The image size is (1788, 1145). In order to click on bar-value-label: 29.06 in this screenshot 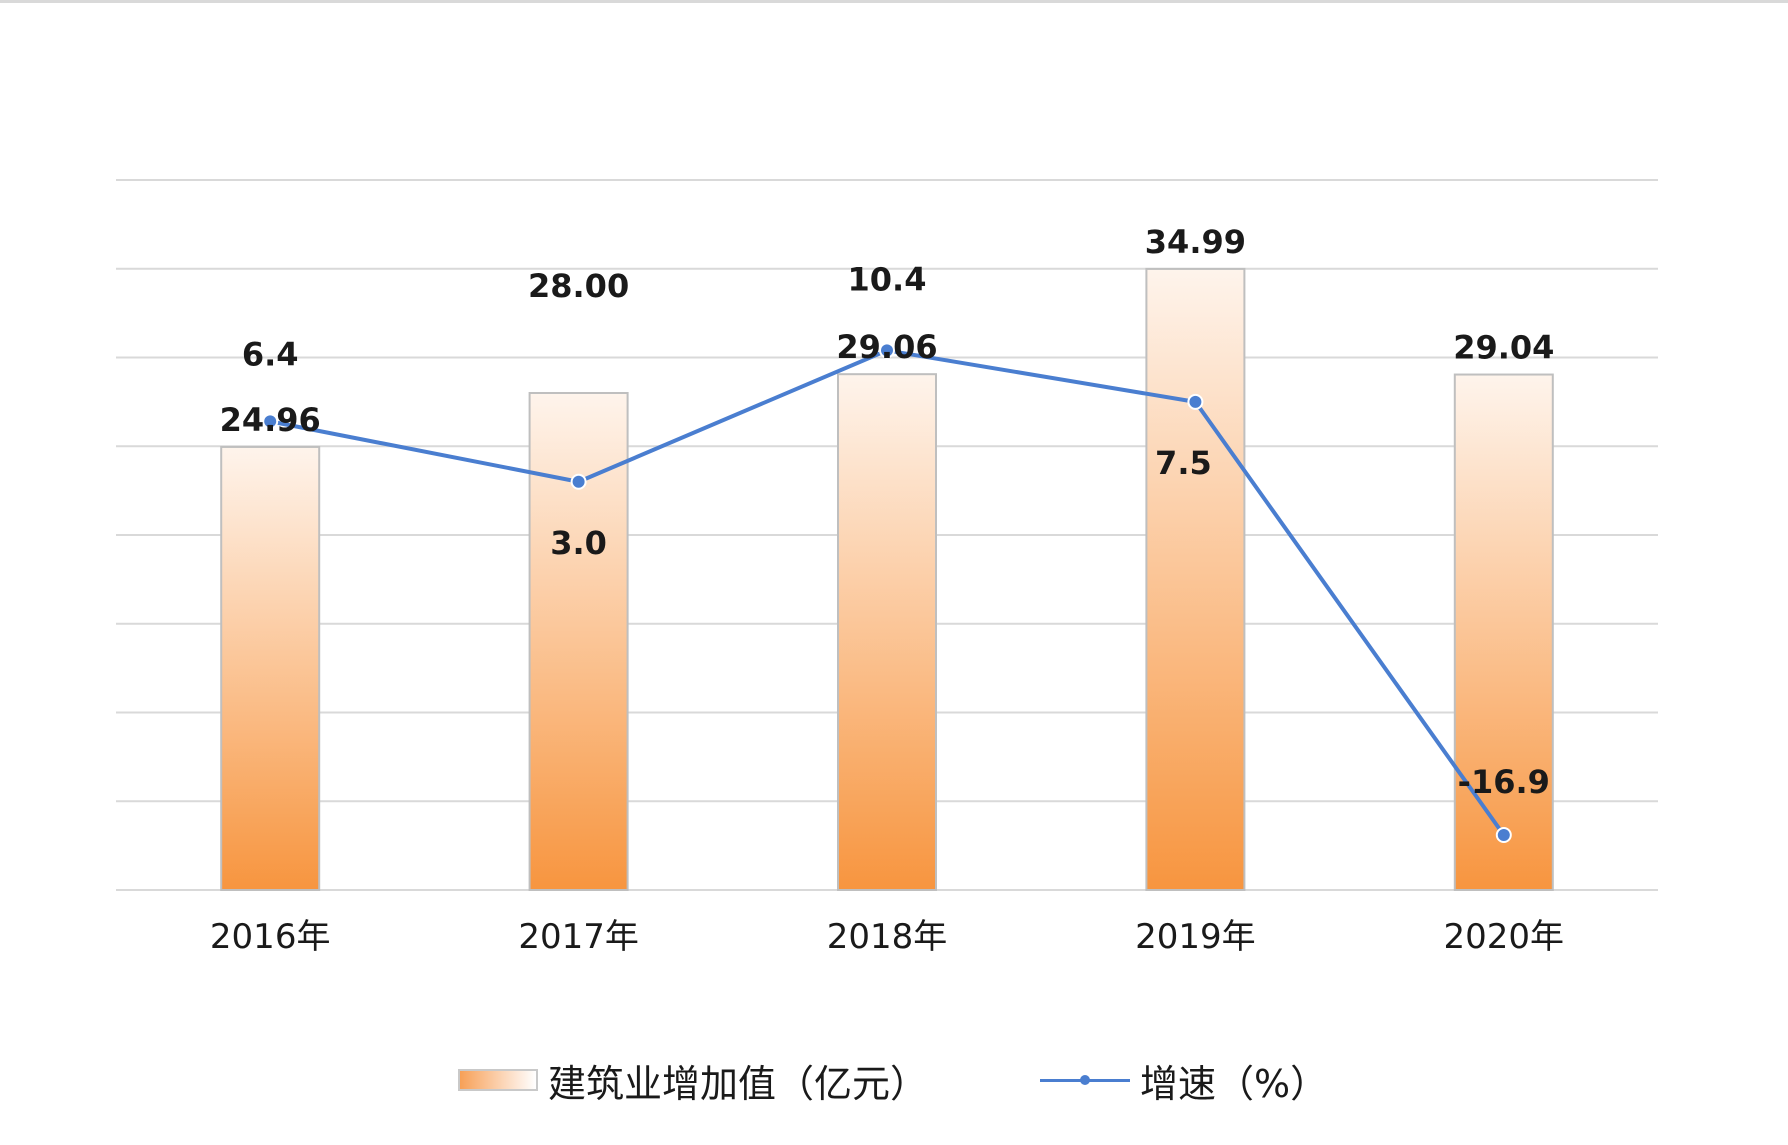, I will do `click(886, 347)`.